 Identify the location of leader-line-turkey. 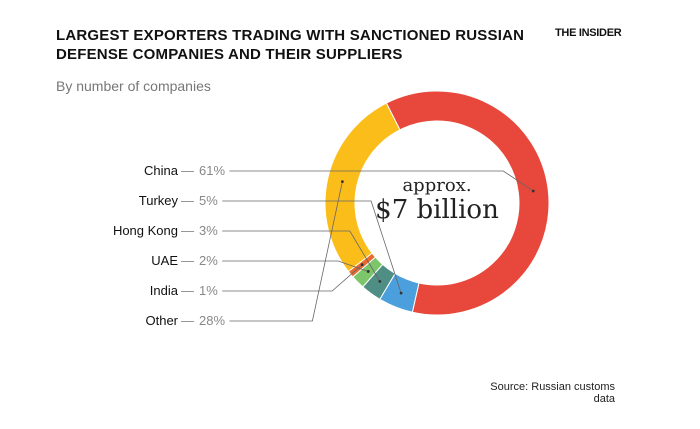
(312, 247).